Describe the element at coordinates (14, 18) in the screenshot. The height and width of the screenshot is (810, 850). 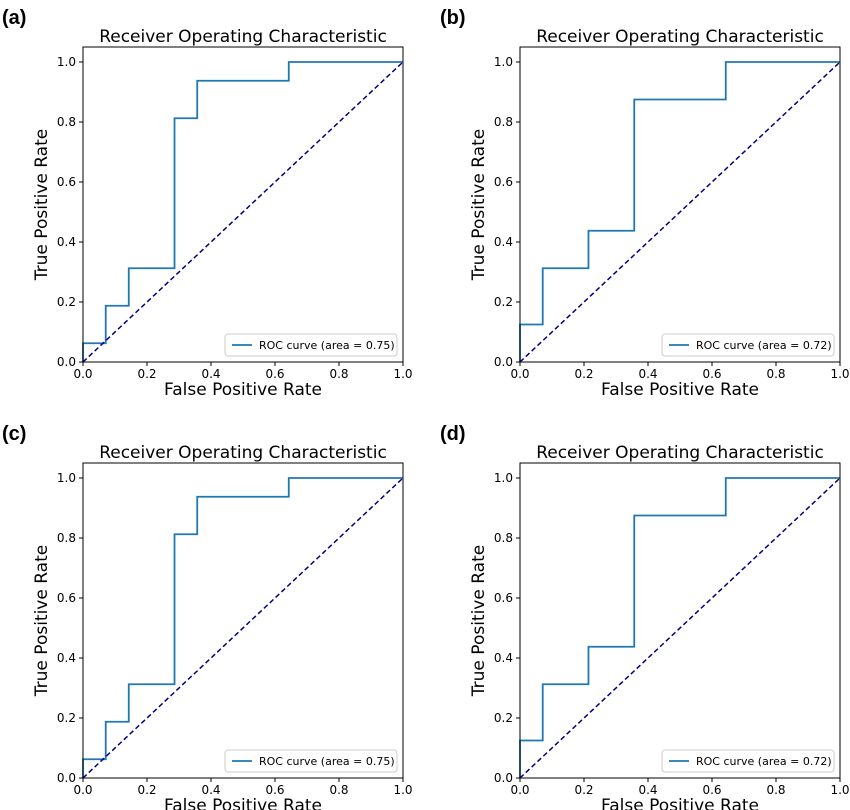
I see `panel-label: (a)` at that location.